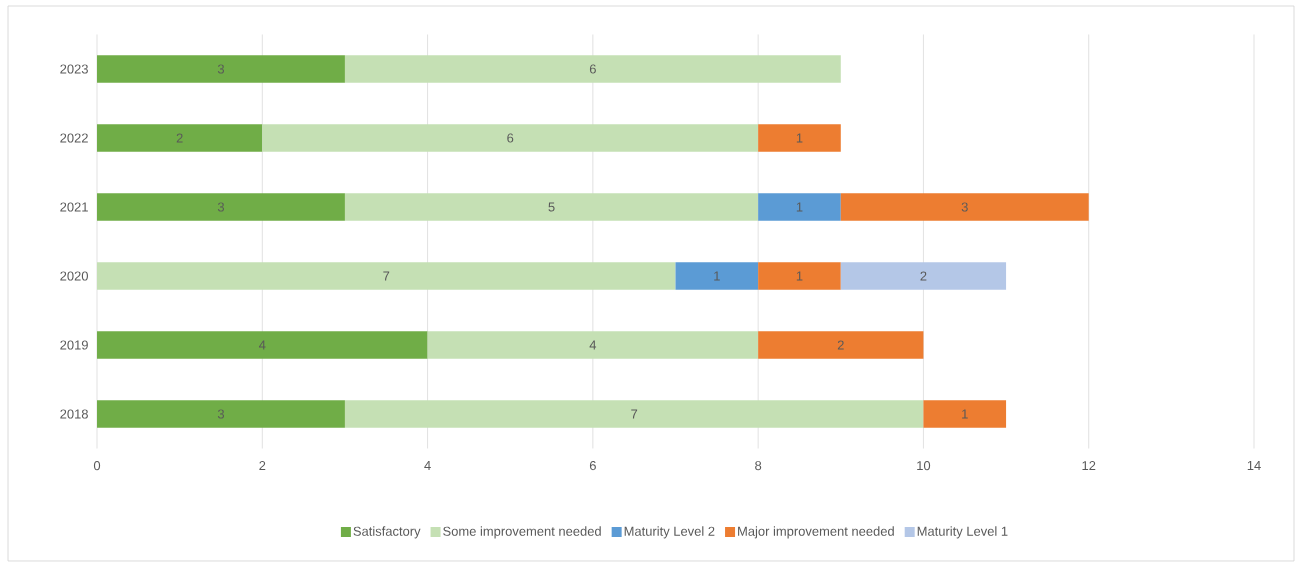  Describe the element at coordinates (74, 69) in the screenshot. I see `y-tick-label: 2023` at that location.